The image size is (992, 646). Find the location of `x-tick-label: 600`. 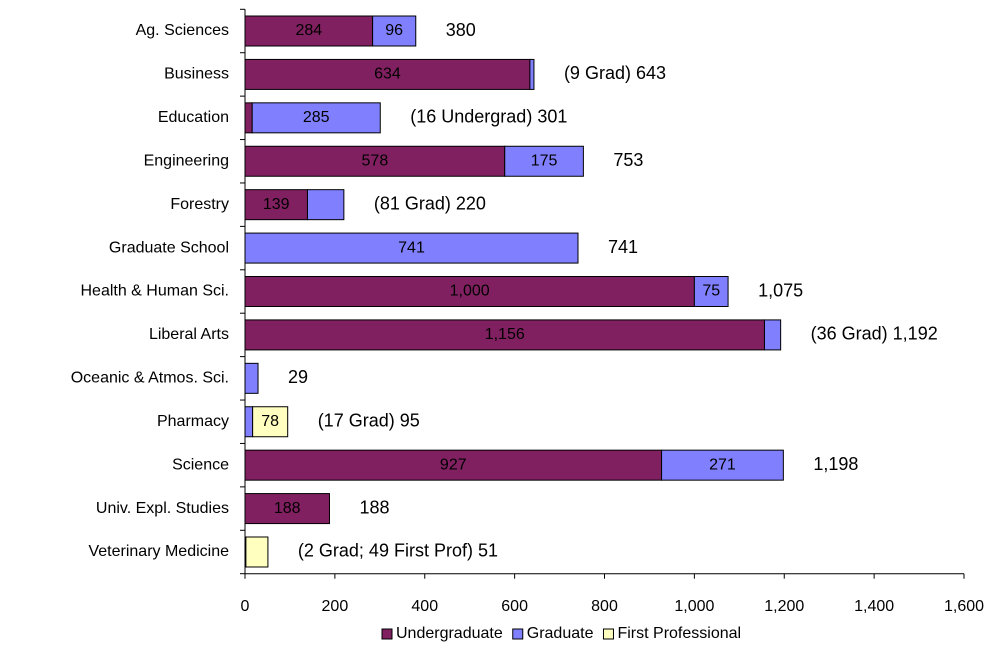

x-tick-label: 600 is located at coordinates (514, 606).